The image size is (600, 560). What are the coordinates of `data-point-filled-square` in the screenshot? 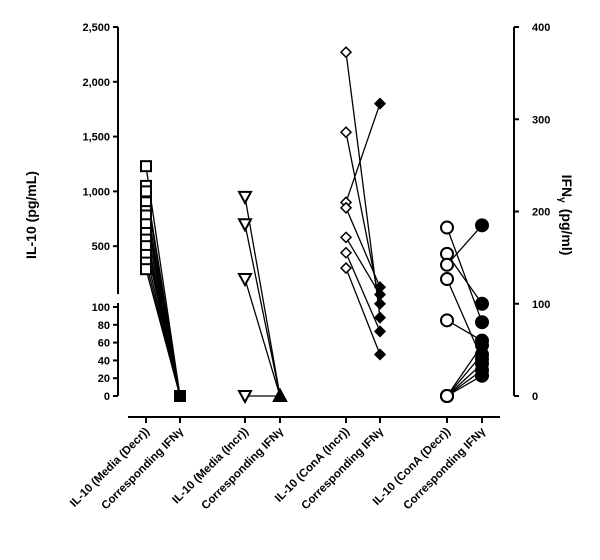 It's located at (180, 396).